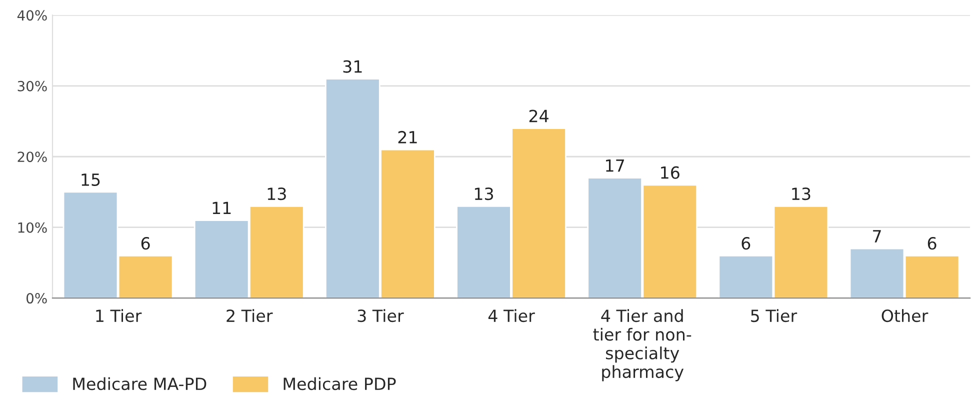  I want to click on x-tick-label: Other, so click(905, 315).